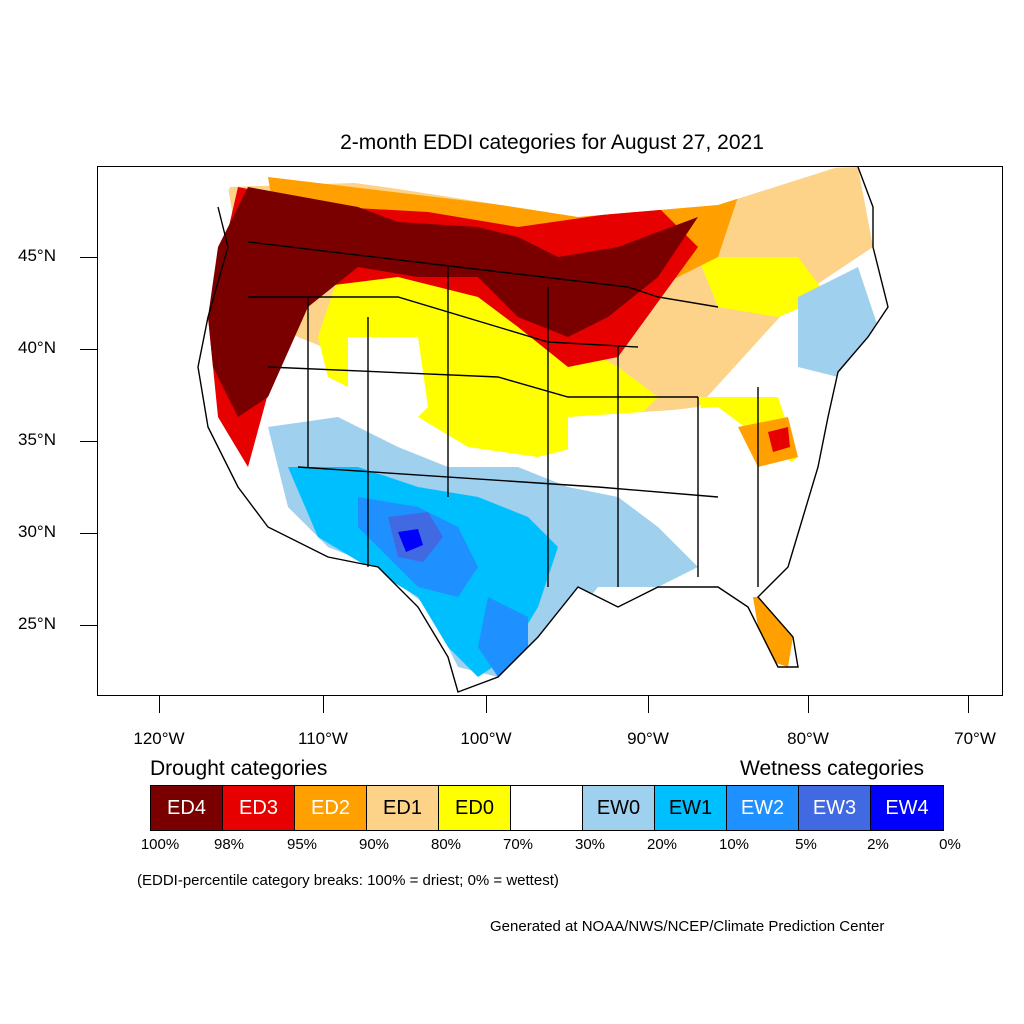 Image resolution: width=1024 pixels, height=1024 pixels. I want to click on legend-break: 95%, so click(302, 844).